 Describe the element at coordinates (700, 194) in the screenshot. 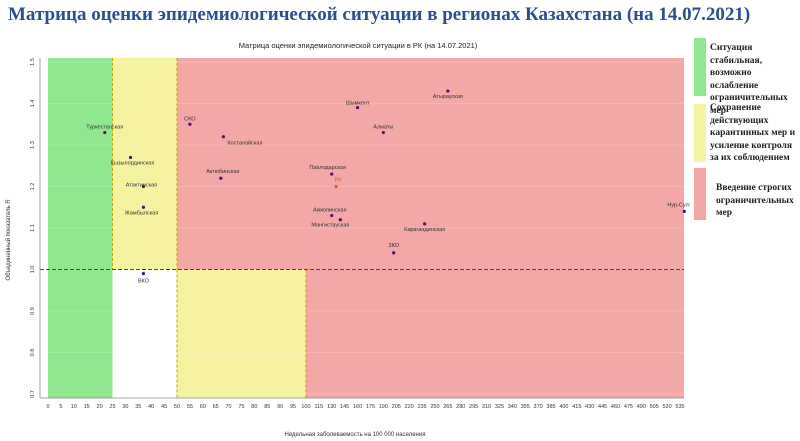

I see `legend-swatch-red` at that location.